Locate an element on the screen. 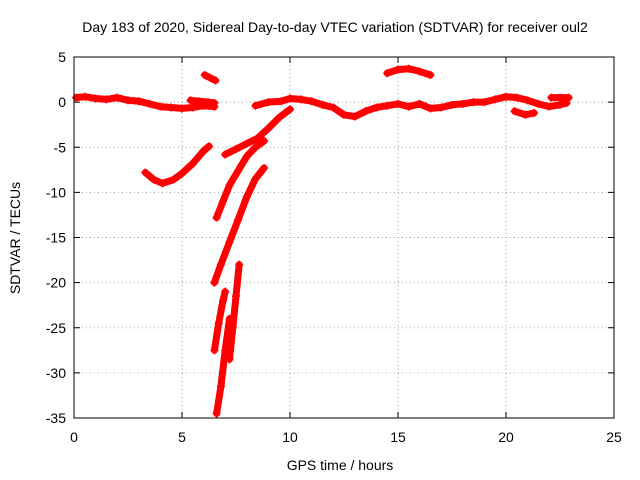 This screenshot has width=640, height=480. x-tick-label: 5 is located at coordinates (182, 437).